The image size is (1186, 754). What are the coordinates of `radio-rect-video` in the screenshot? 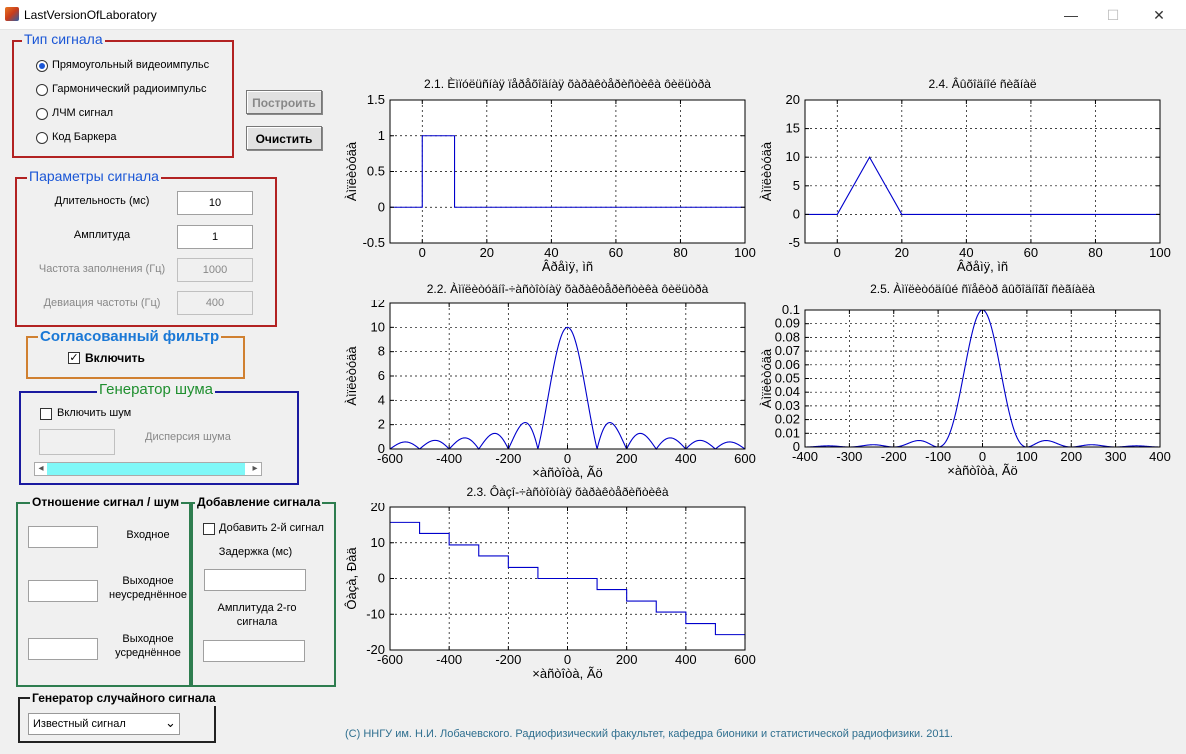 It's located at (42, 66).